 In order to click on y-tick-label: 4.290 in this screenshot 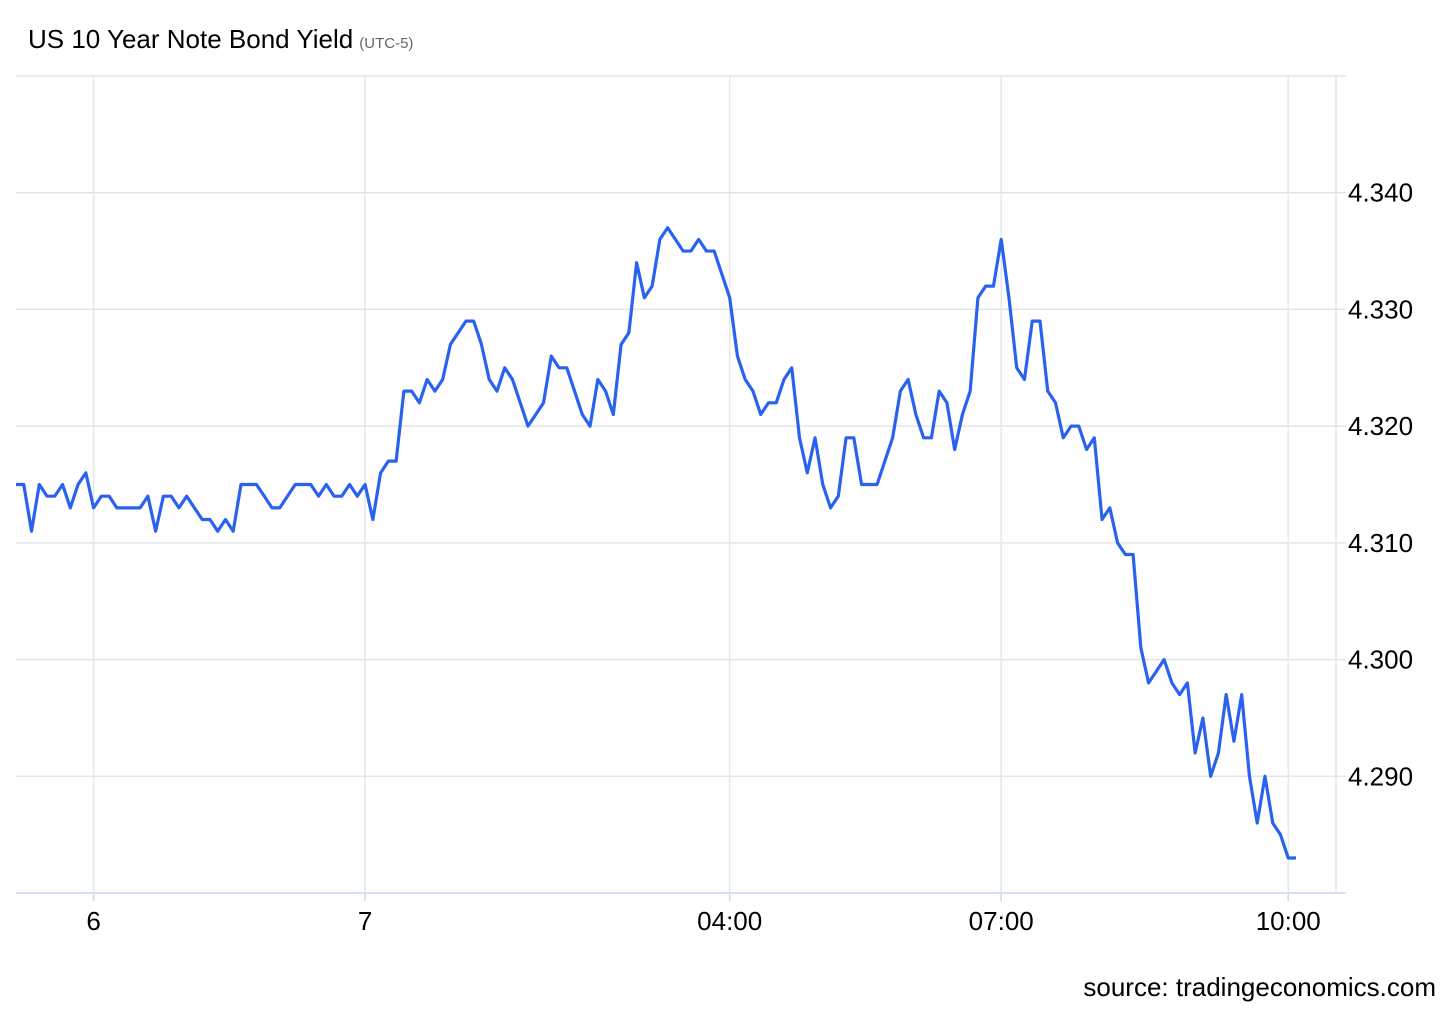, I will do `click(1380, 776)`.